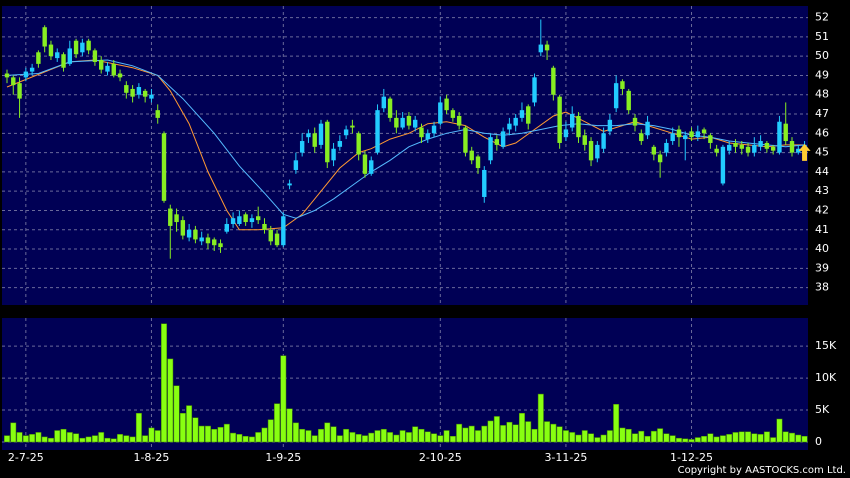 The height and width of the screenshot is (478, 850). What do you see at coordinates (691, 457) in the screenshot?
I see `x-tick-label: 1-12-25` at bounding box center [691, 457].